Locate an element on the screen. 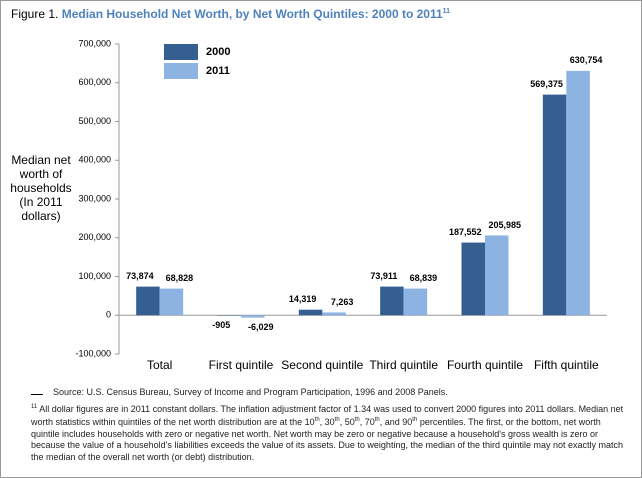 Image resolution: width=642 pixels, height=478 pixels. footnote-text: , 70 is located at coordinates (367, 422).